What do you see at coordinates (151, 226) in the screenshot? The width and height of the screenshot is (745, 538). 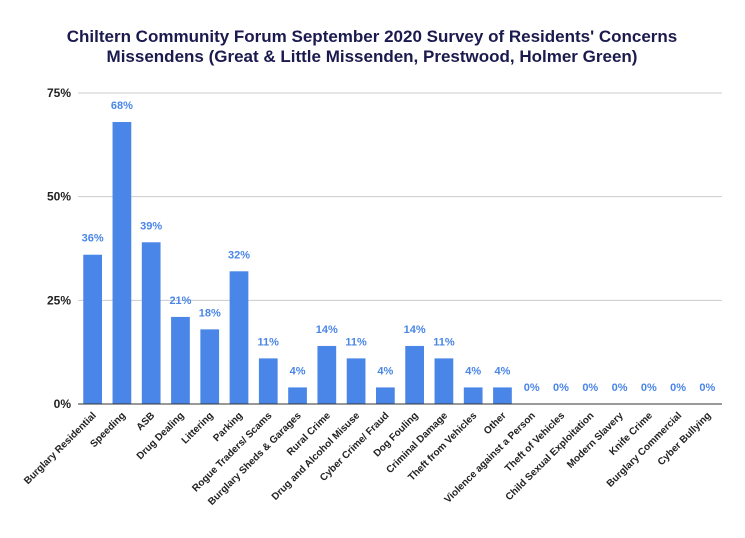 I see `data-label: 39%` at bounding box center [151, 226].